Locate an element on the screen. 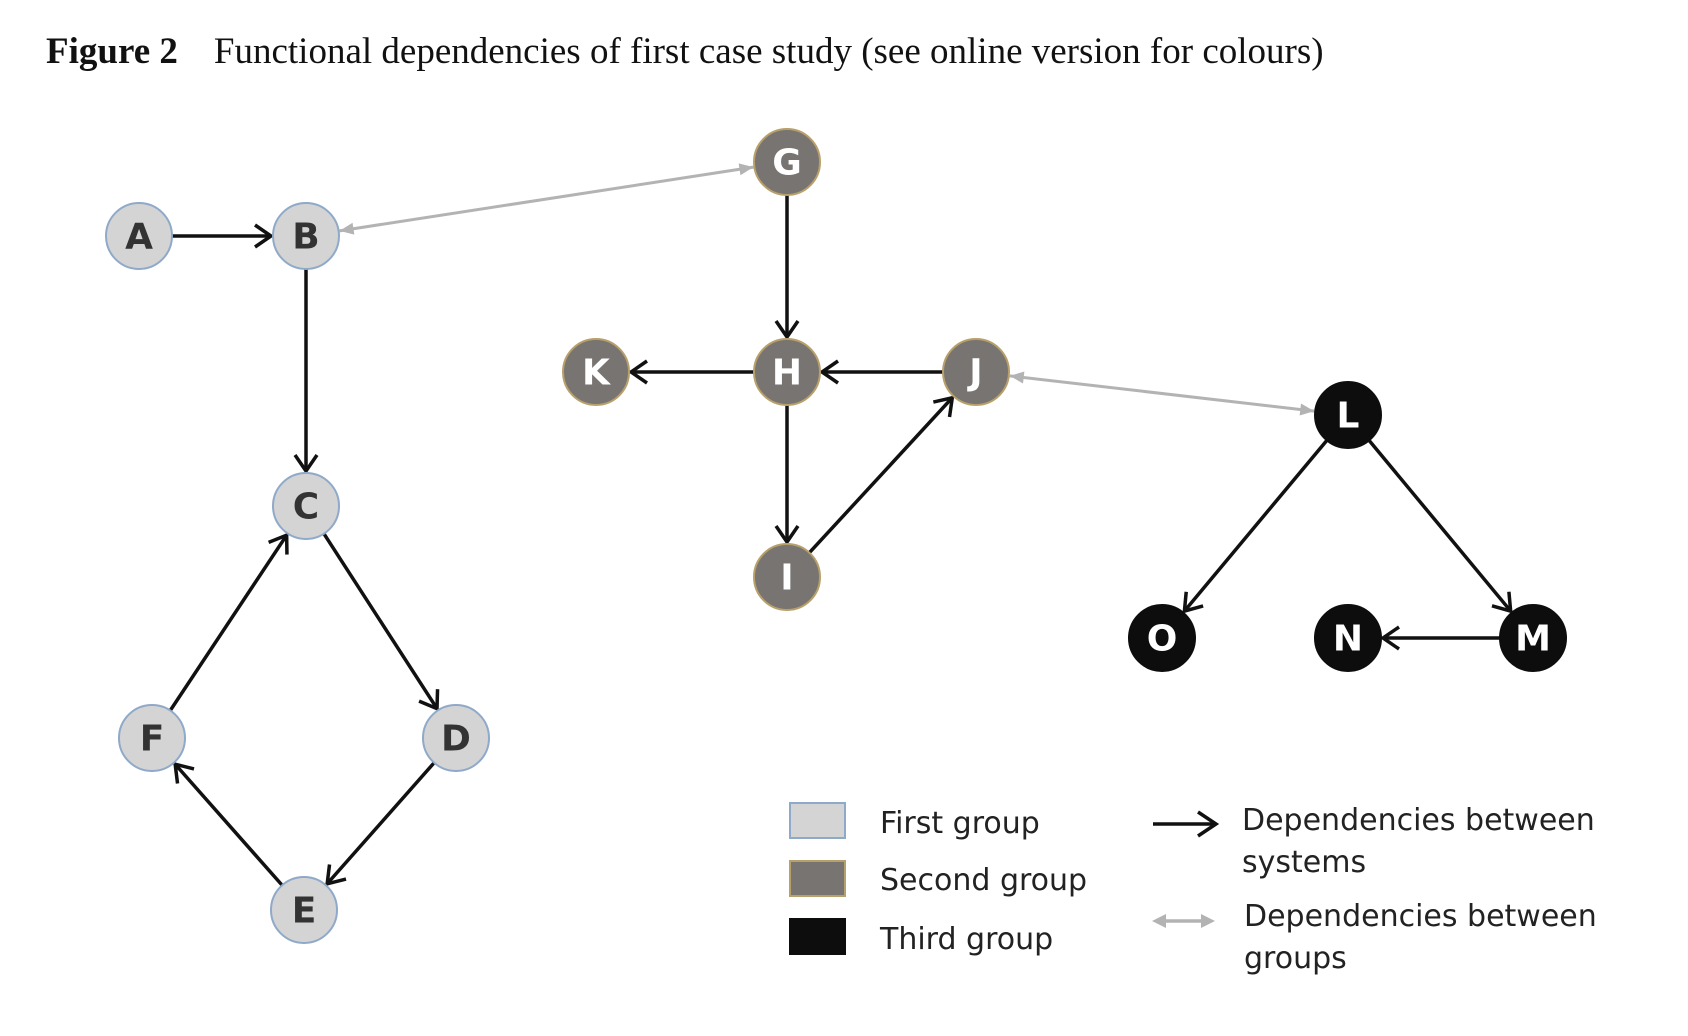  node-a-label: A is located at coordinates (139, 237).